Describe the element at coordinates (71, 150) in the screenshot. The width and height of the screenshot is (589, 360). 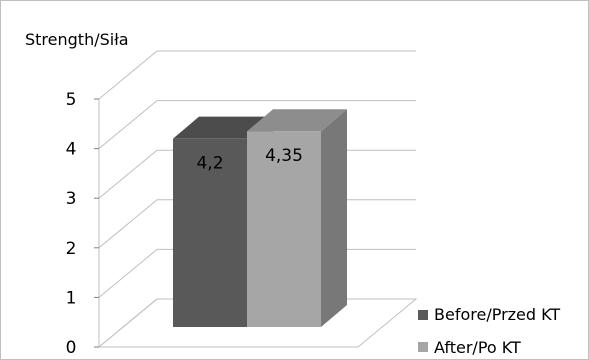
I see `y-tick-label: 4` at that location.